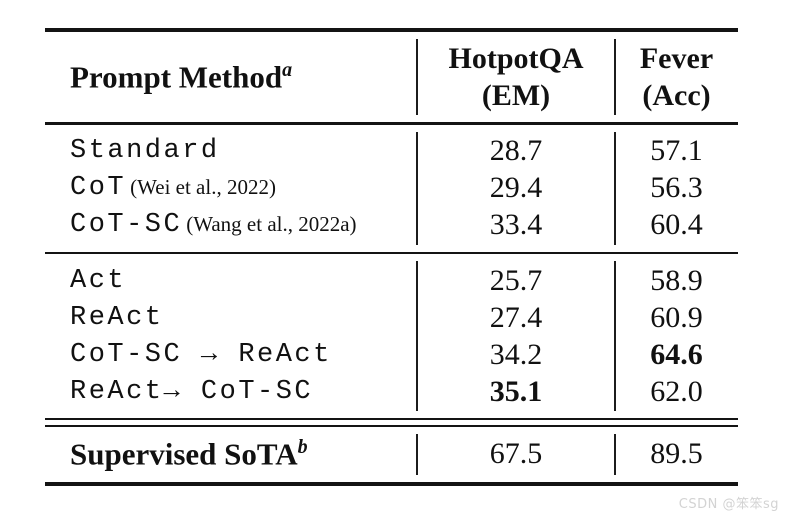 The width and height of the screenshot is (787, 515). I want to click on table-row: CoT-SC (Wang et al., 2022a) 33.4 60.4, so click(391, 225).